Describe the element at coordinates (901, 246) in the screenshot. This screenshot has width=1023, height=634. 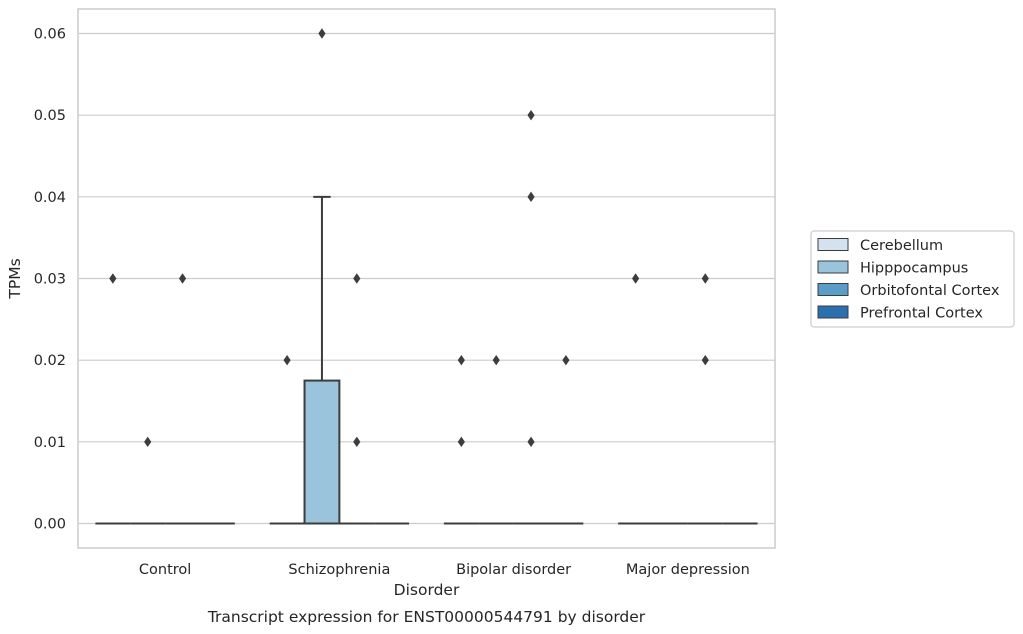
I see `legend-label: Cerebellum` at that location.